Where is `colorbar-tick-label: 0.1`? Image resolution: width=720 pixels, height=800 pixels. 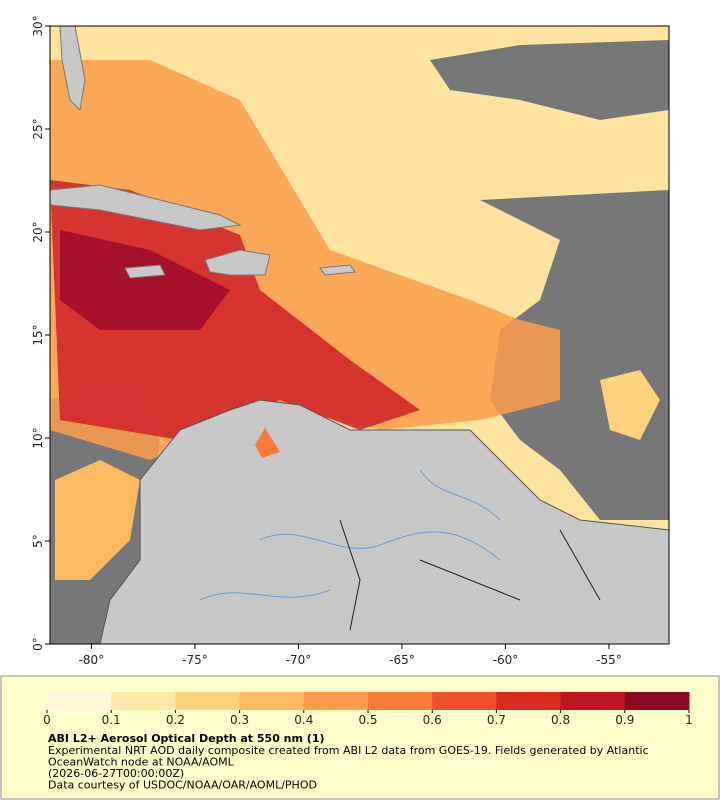
colorbar-tick-label: 0.1 is located at coordinates (111, 720).